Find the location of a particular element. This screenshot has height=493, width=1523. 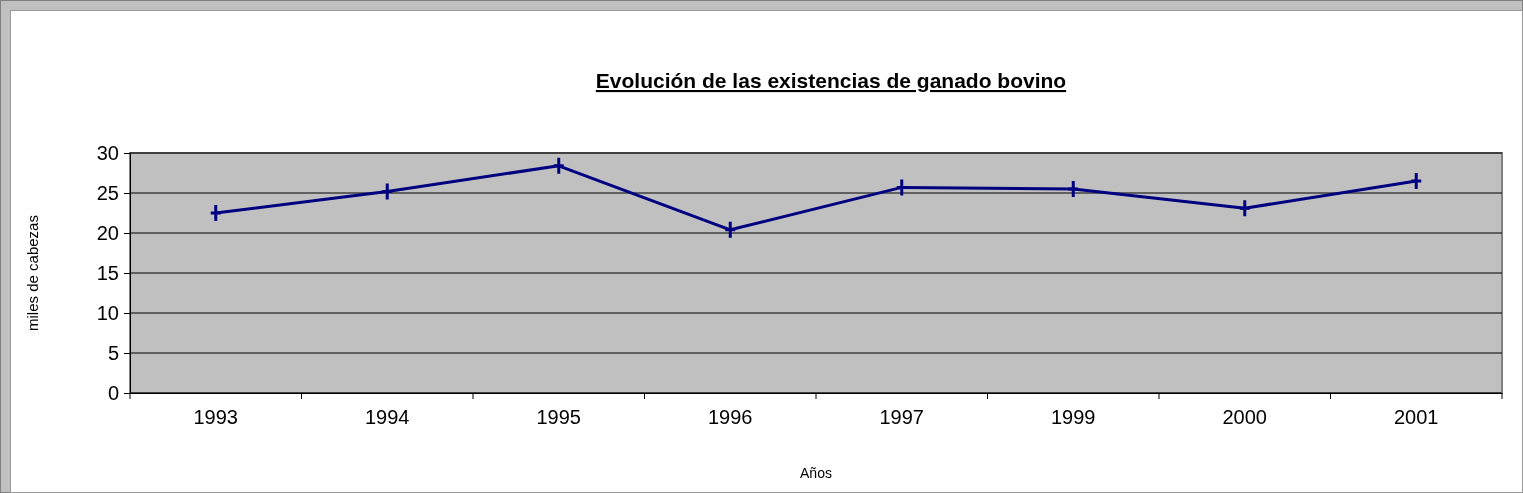

chart-title: Evolución de las existencias de ganado bovino is located at coordinates (831, 80).